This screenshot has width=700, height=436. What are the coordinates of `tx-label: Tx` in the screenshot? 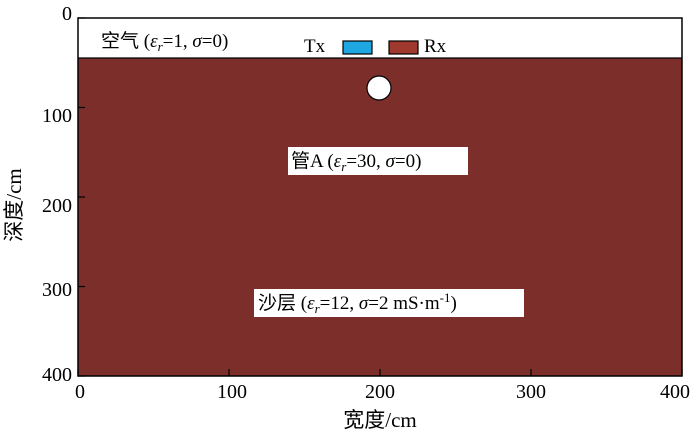 It's located at (315, 46).